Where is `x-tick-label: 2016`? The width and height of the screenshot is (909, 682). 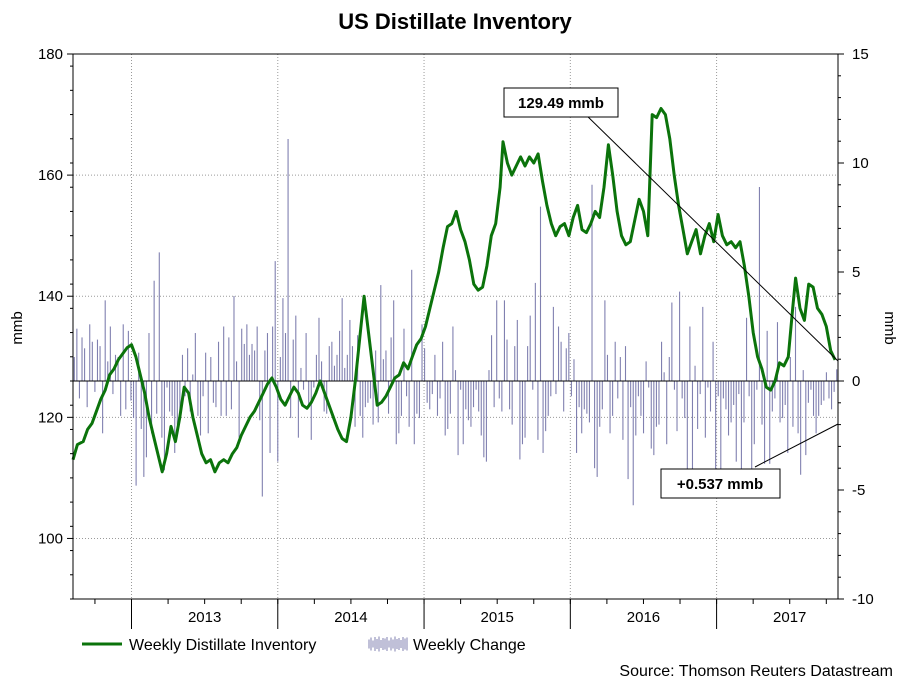 x-tick-label: 2016 is located at coordinates (643, 617).